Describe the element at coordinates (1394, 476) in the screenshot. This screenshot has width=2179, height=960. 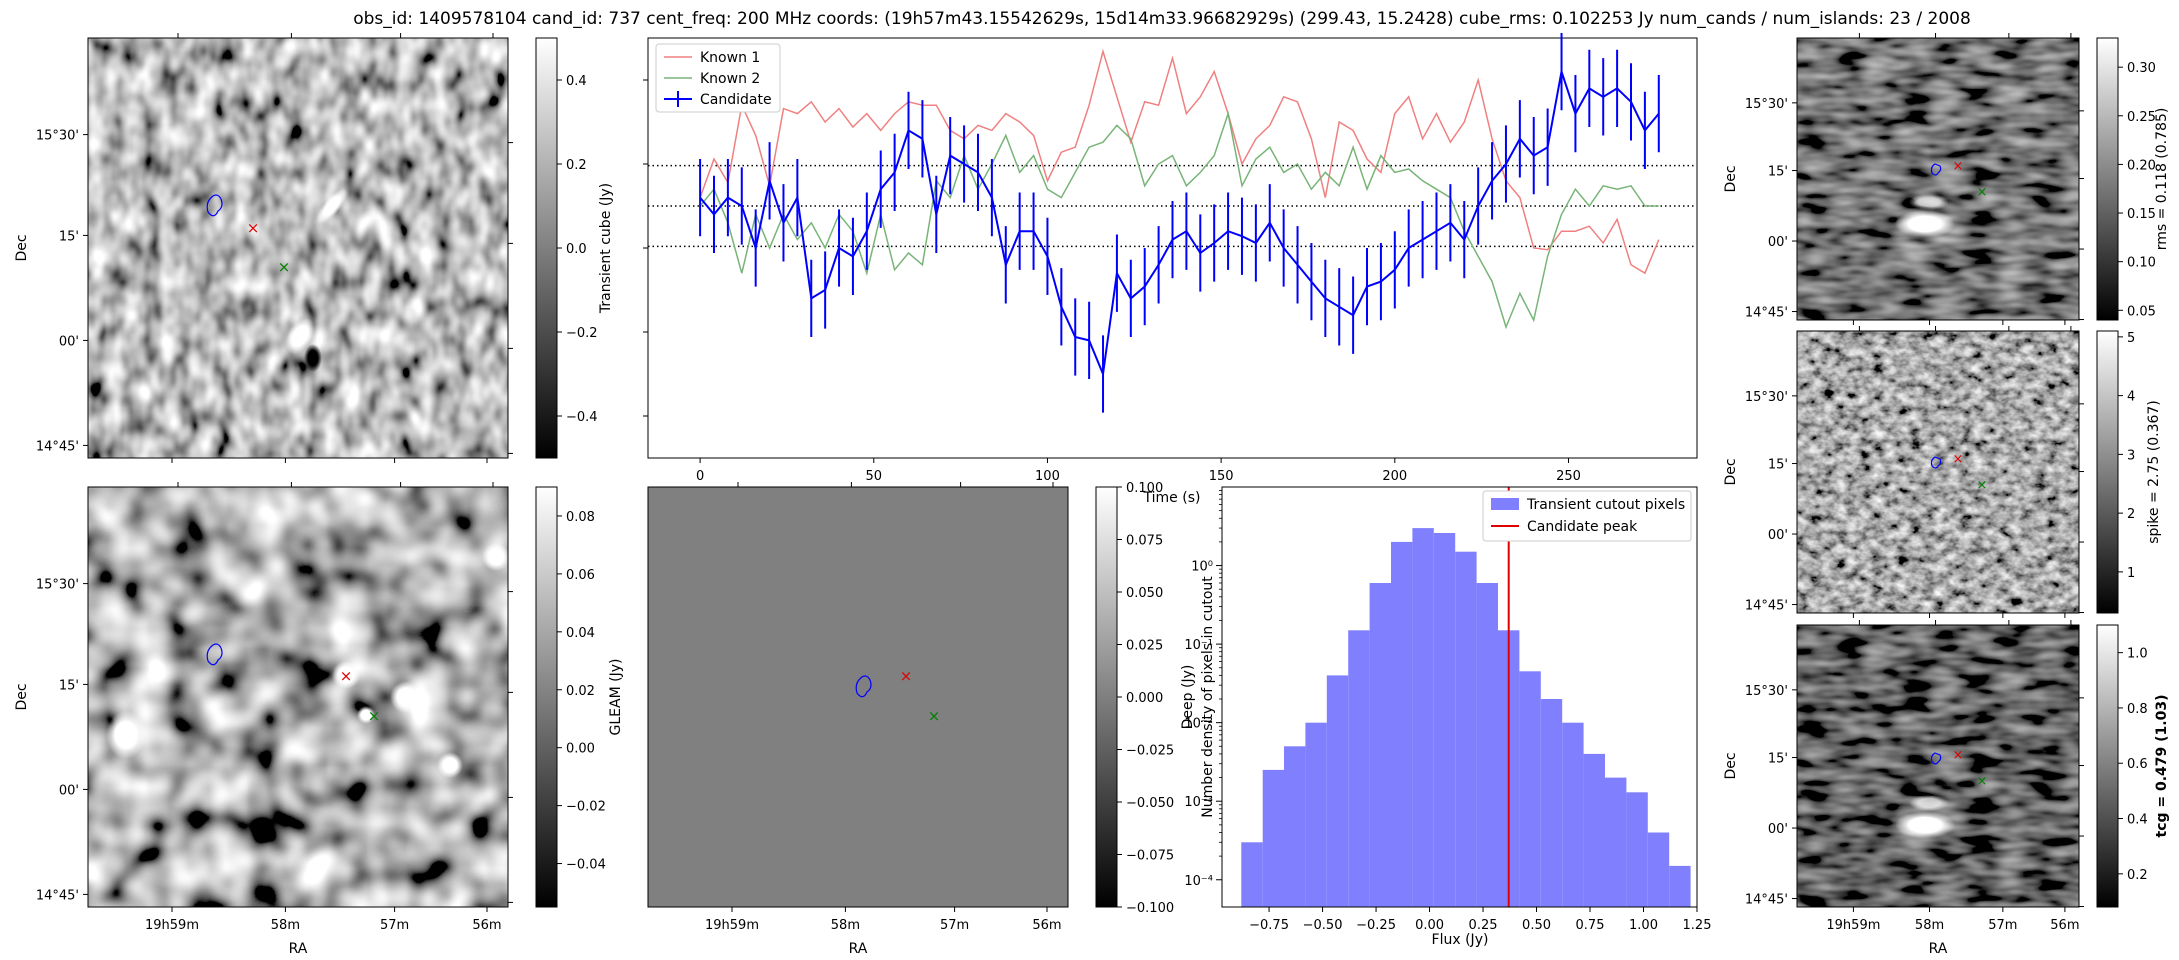
I see `lightcurve-x-tick-label: 200` at that location.